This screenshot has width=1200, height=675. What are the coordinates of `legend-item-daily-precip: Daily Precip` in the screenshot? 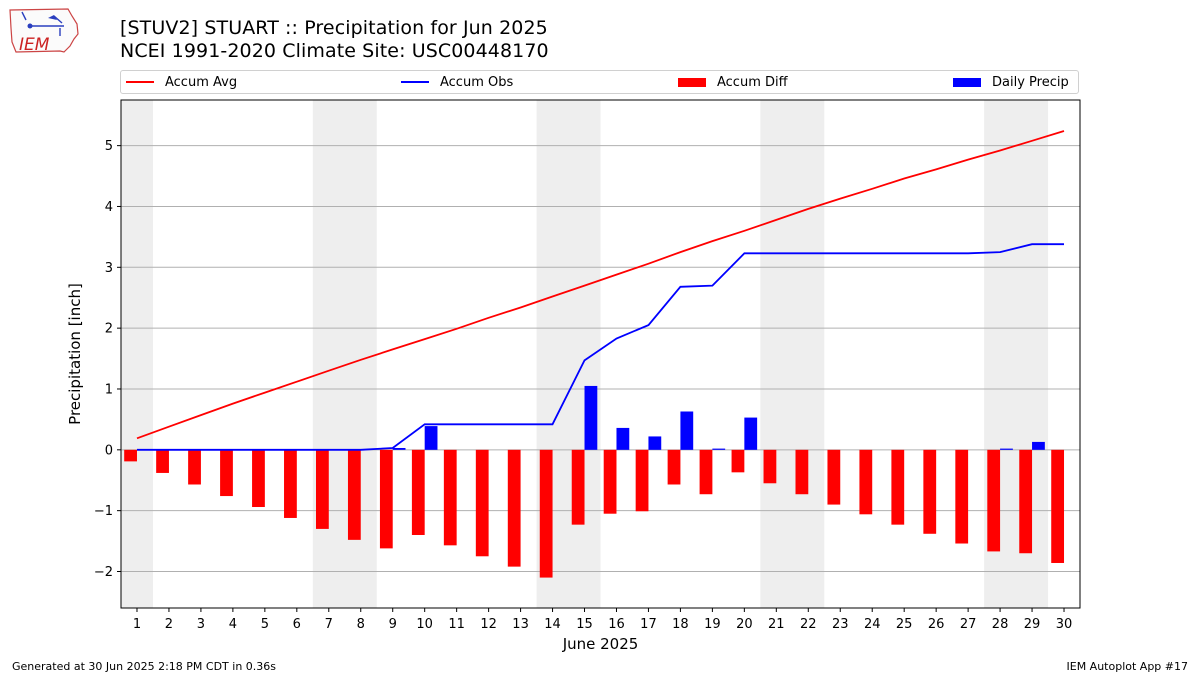 It's located at (1011, 82).